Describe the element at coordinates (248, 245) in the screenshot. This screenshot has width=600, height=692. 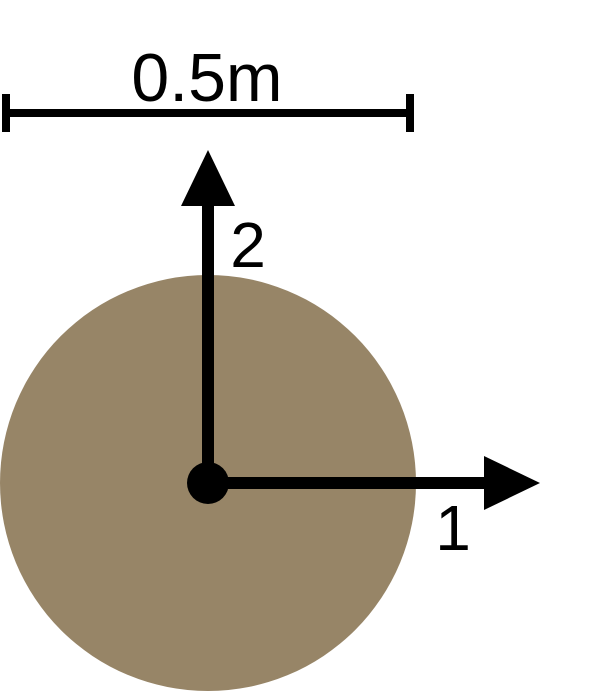
I see `axis-2-label: 2` at that location.